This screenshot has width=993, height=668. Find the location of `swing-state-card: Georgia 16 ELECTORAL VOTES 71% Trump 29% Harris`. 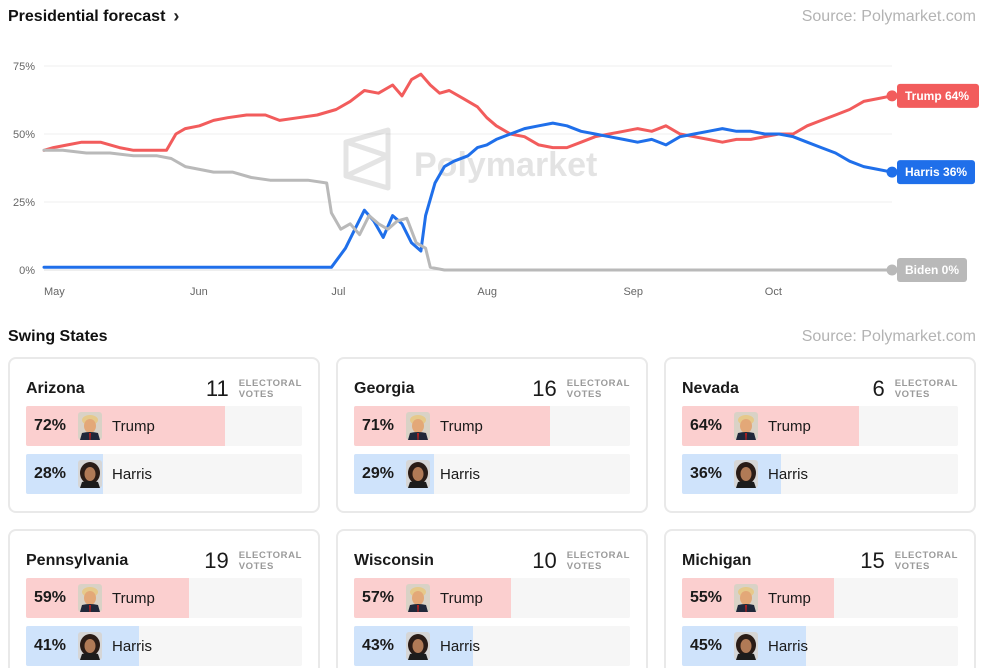

swing-state-card: Georgia 16 ELECTORAL VOTES 71% Trump 29% Harris is located at coordinates (492, 435).